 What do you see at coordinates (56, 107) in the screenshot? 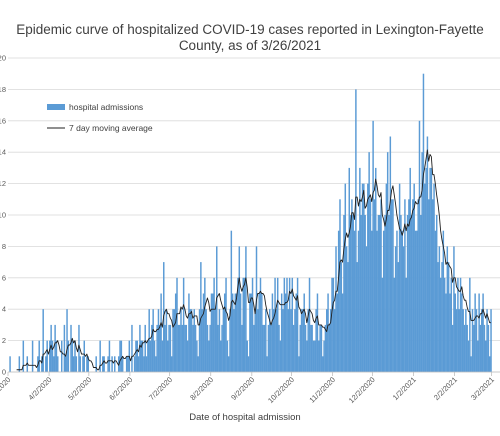
I see `legend-swatch-hospital-admissions` at bounding box center [56, 107].